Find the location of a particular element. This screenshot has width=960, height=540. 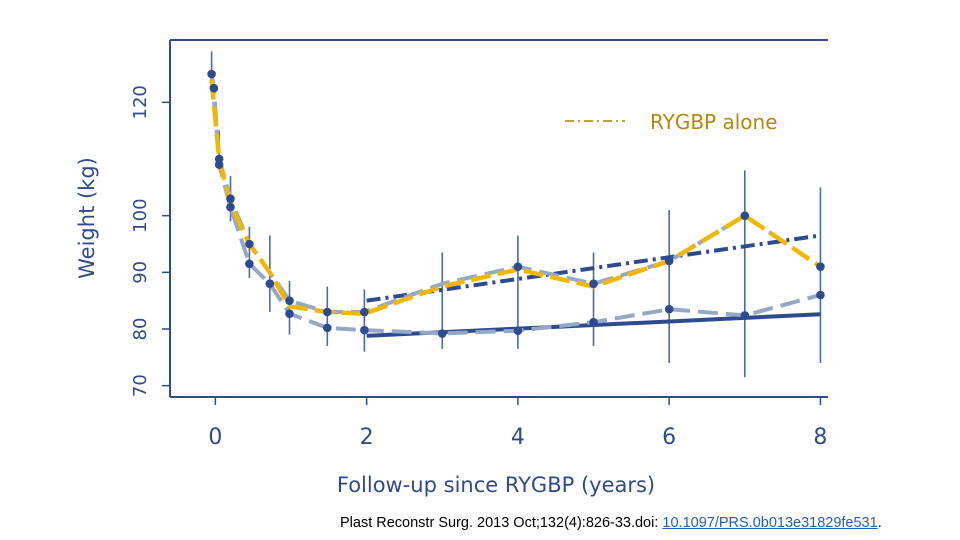

legend: RYGBP alone is located at coordinates (671, 122).